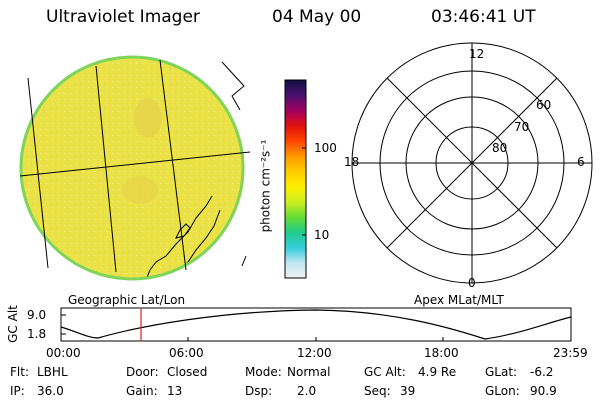 Image resolution: width=600 pixels, height=400 pixels. I want to click on mlat-label-70: 70, so click(522, 127).